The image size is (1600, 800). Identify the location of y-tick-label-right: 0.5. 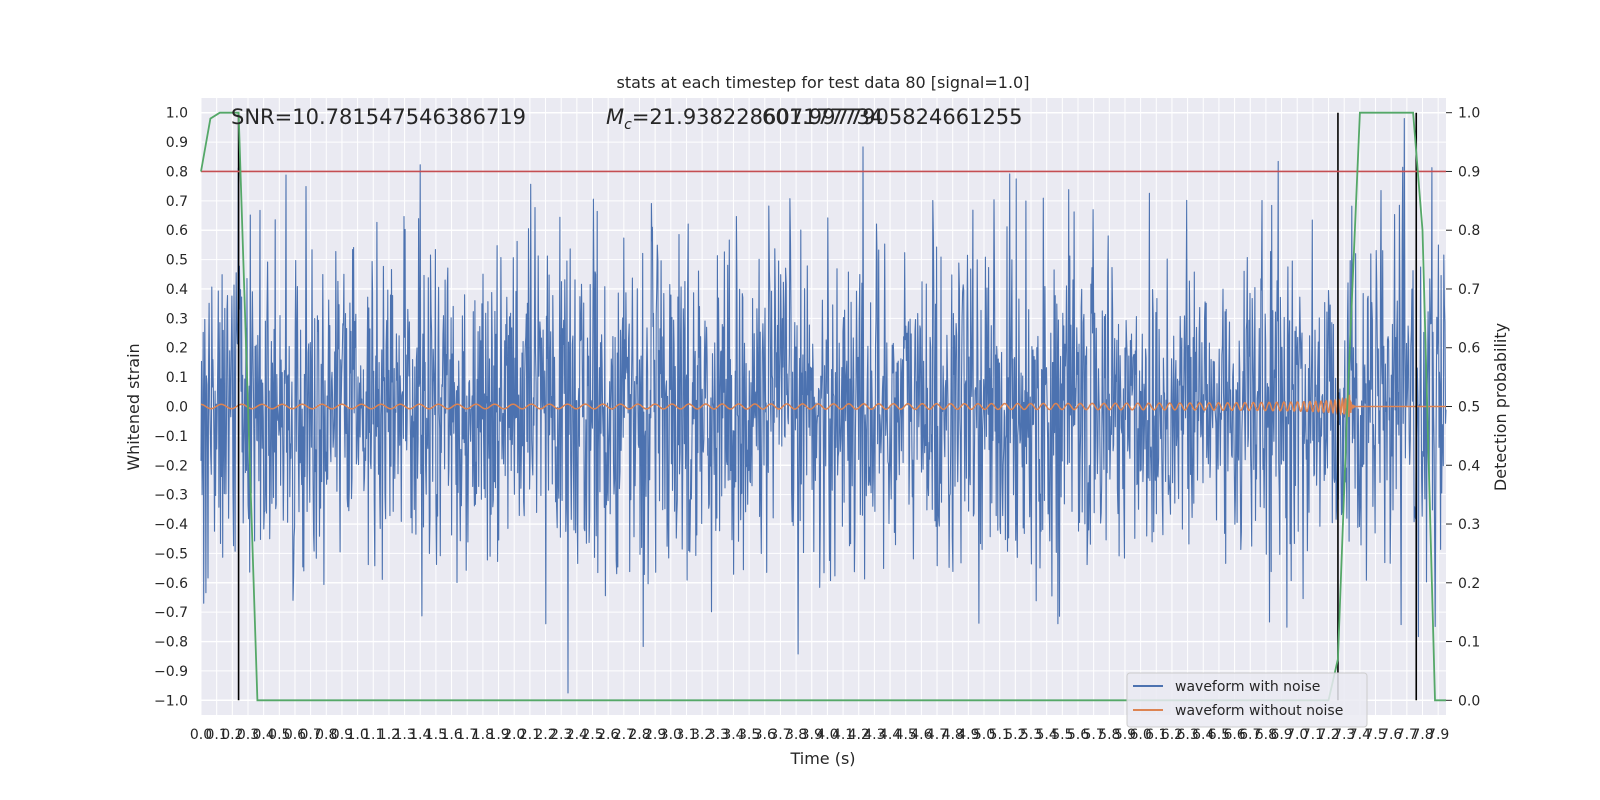
(1469, 408).